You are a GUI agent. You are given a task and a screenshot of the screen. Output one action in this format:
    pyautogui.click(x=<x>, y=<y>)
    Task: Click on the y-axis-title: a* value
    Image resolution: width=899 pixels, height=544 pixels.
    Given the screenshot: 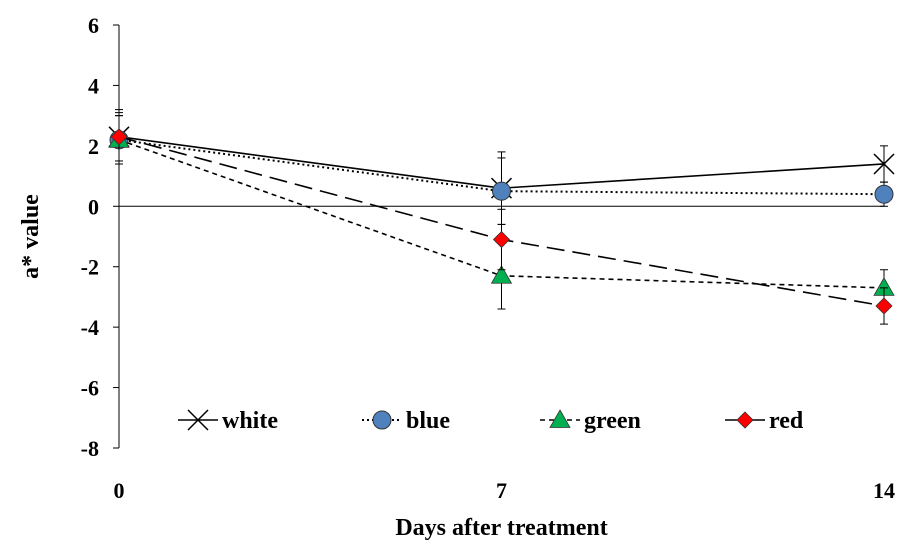 What is the action you would take?
    pyautogui.click(x=31, y=236)
    